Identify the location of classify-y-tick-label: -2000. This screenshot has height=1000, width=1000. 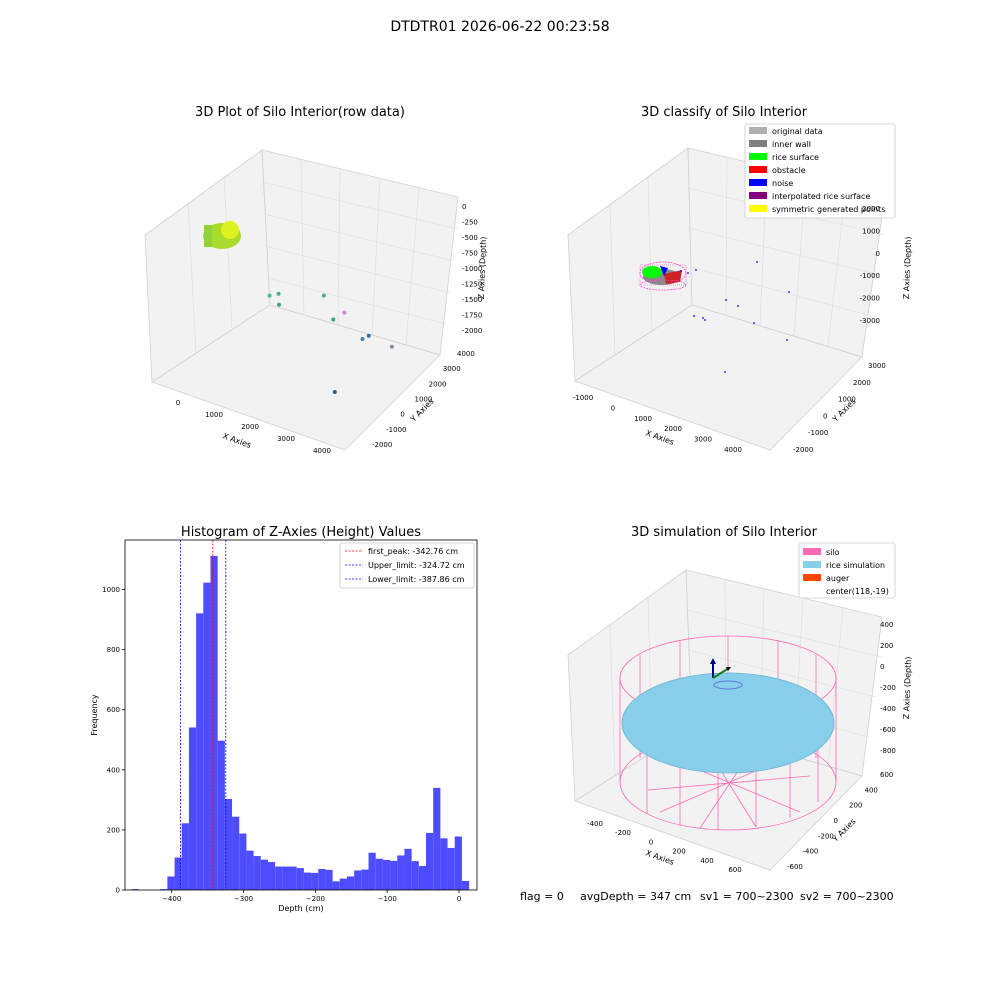
(803, 450).